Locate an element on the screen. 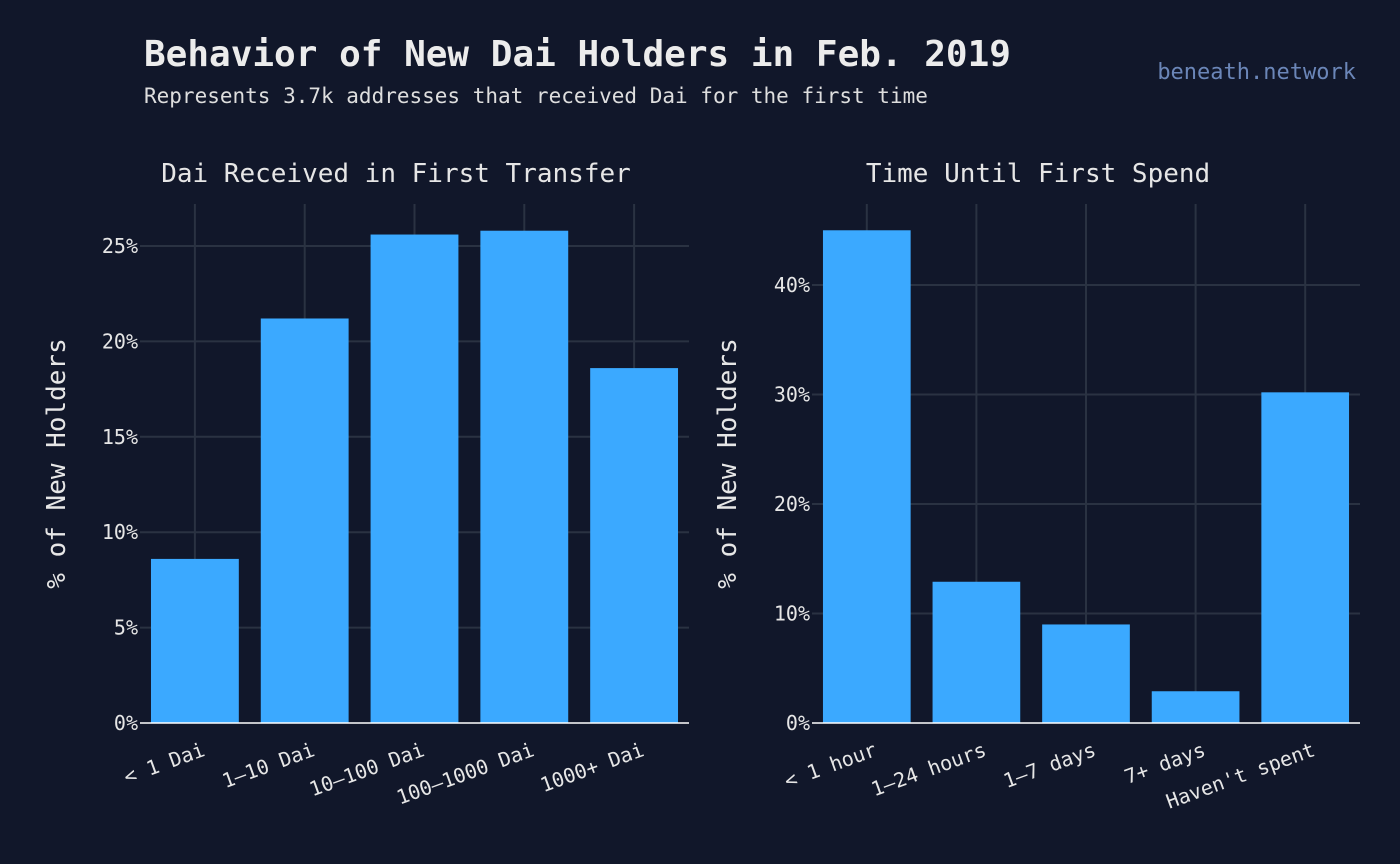 This screenshot has height=864, width=1400. chart-1-x-tick-label: 1000+ Dai is located at coordinates (592, 767).